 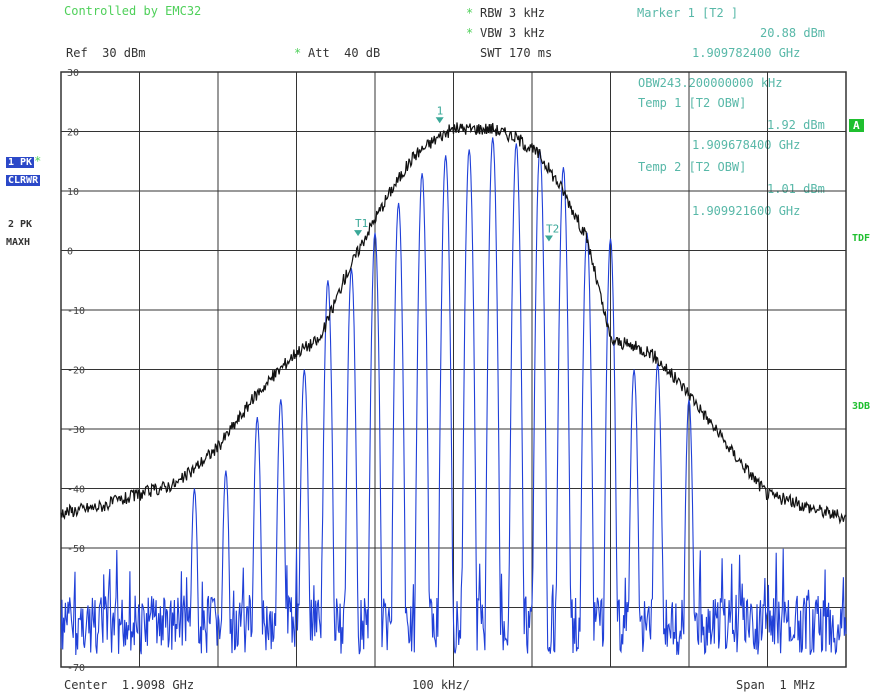 I want to click on trace1-mode: CLRWR, so click(x=23, y=180).